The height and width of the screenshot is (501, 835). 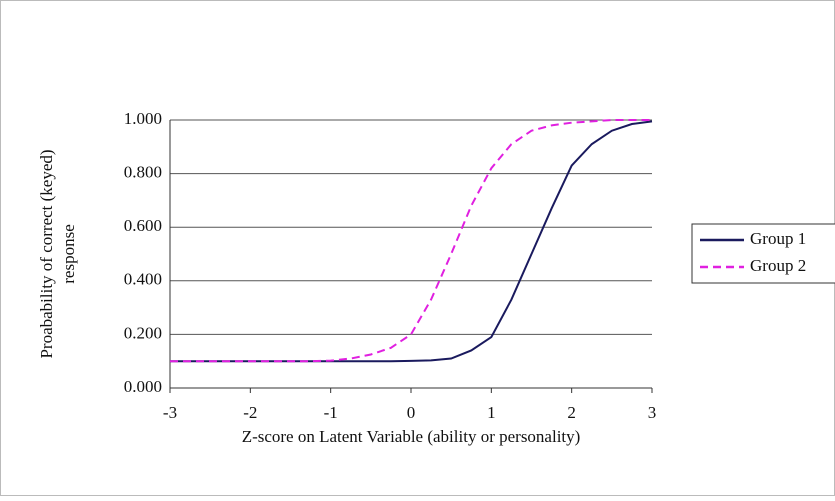 I want to click on y-tick-label: 0.400, so click(x=143, y=279).